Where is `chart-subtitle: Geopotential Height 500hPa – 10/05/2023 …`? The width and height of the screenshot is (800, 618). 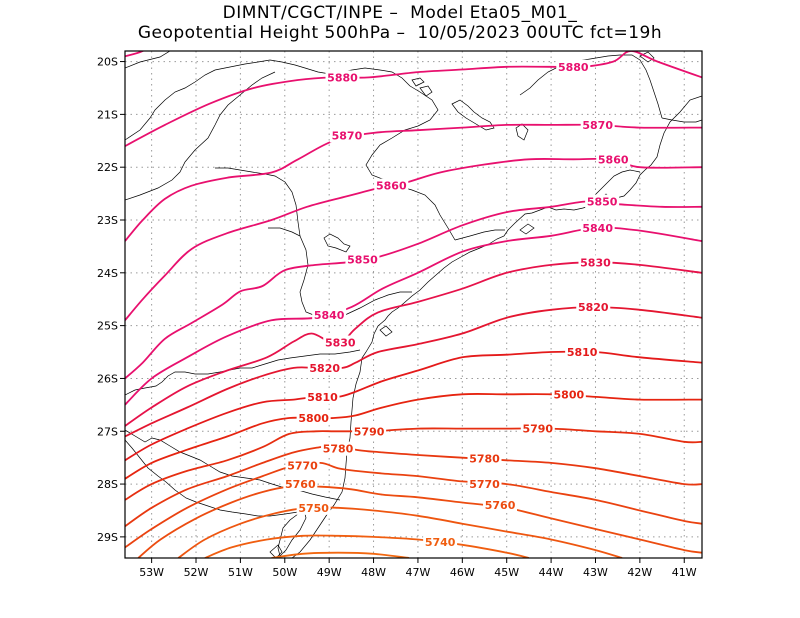 chart-subtitle: Geopotential Height 500hPa – 10/05/2023 … is located at coordinates (400, 33).